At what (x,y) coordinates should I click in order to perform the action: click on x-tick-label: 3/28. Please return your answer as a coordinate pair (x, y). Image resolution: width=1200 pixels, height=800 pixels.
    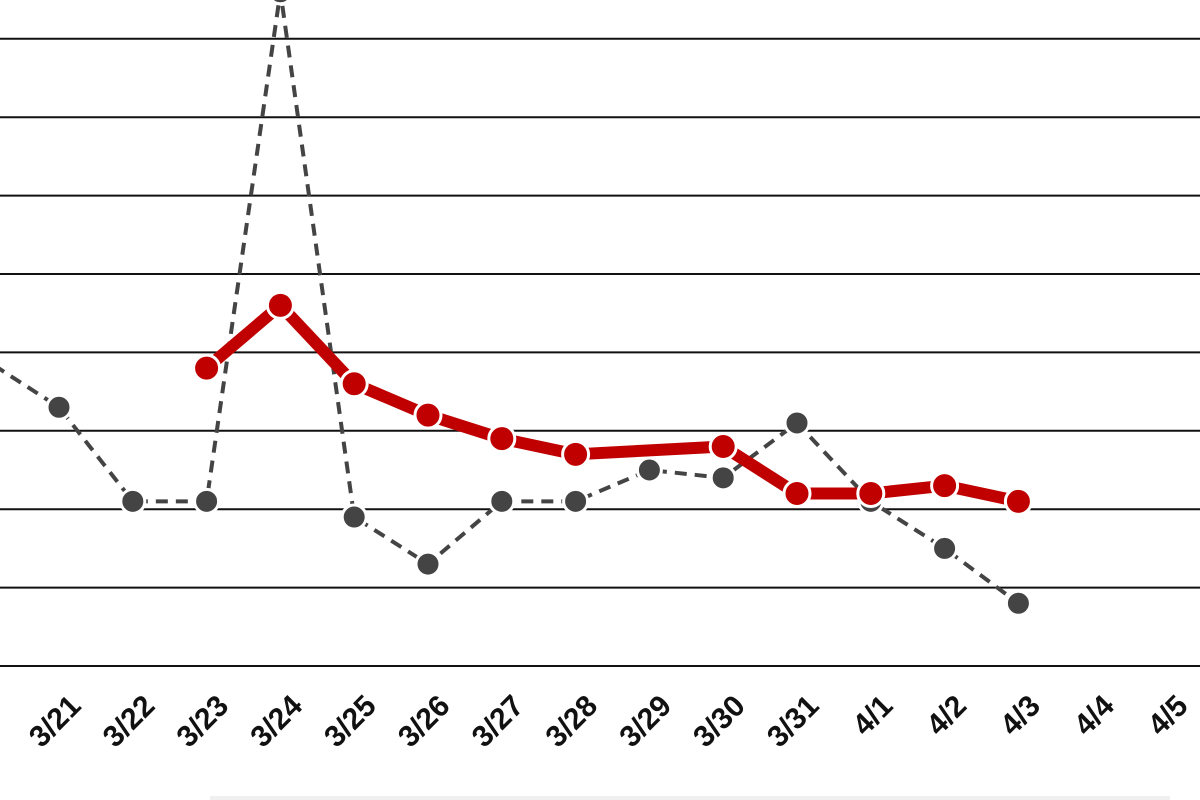
    Looking at the image, I should click on (572, 721).